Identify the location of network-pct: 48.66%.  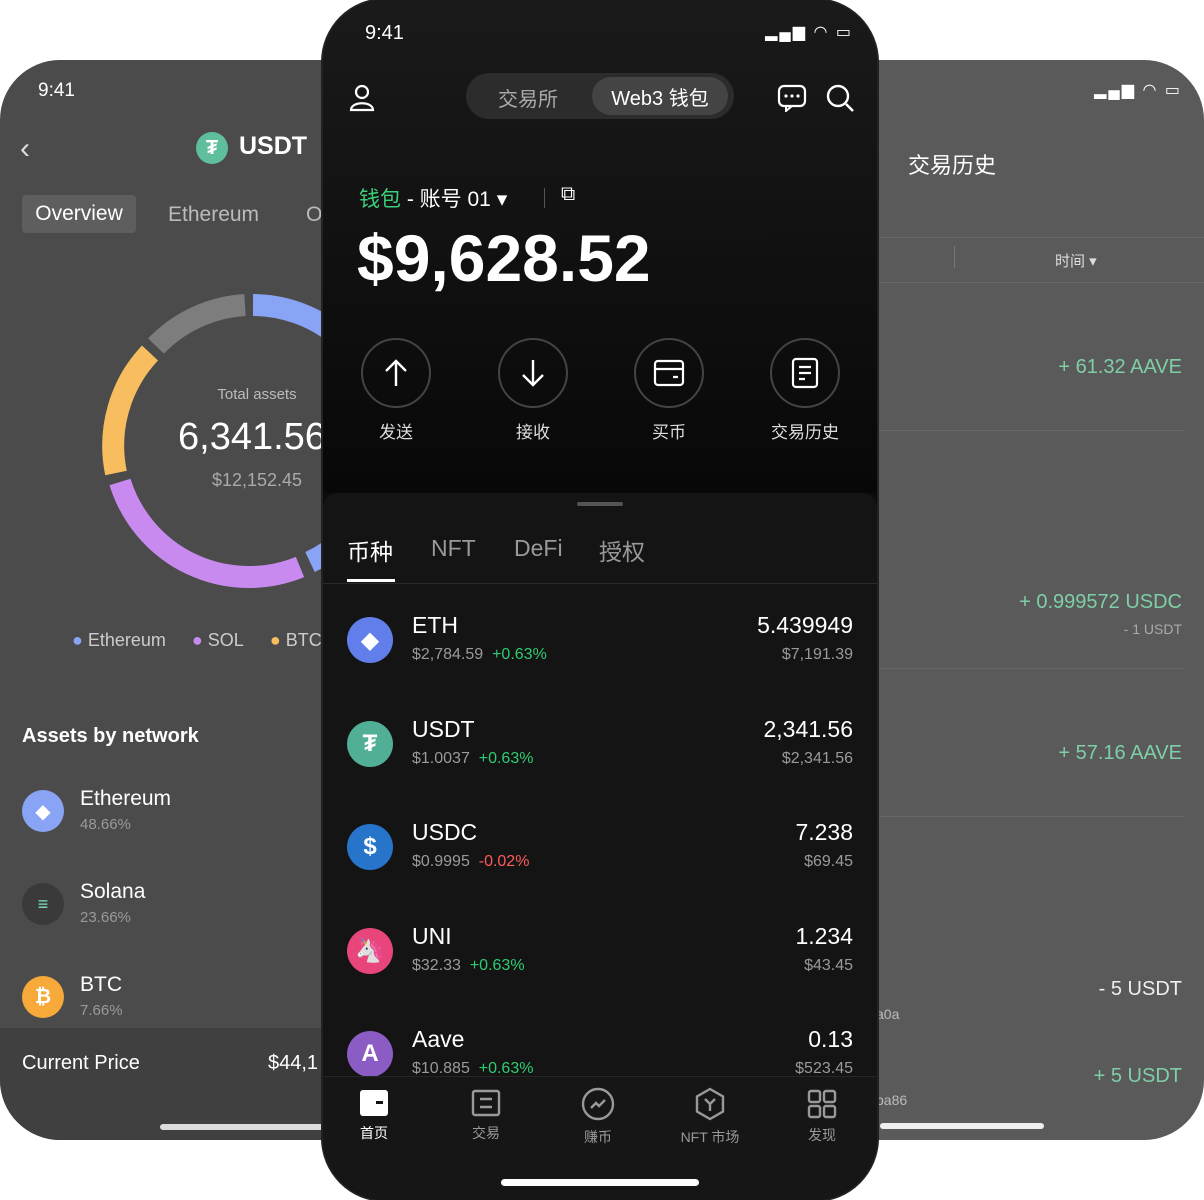
(105, 824).